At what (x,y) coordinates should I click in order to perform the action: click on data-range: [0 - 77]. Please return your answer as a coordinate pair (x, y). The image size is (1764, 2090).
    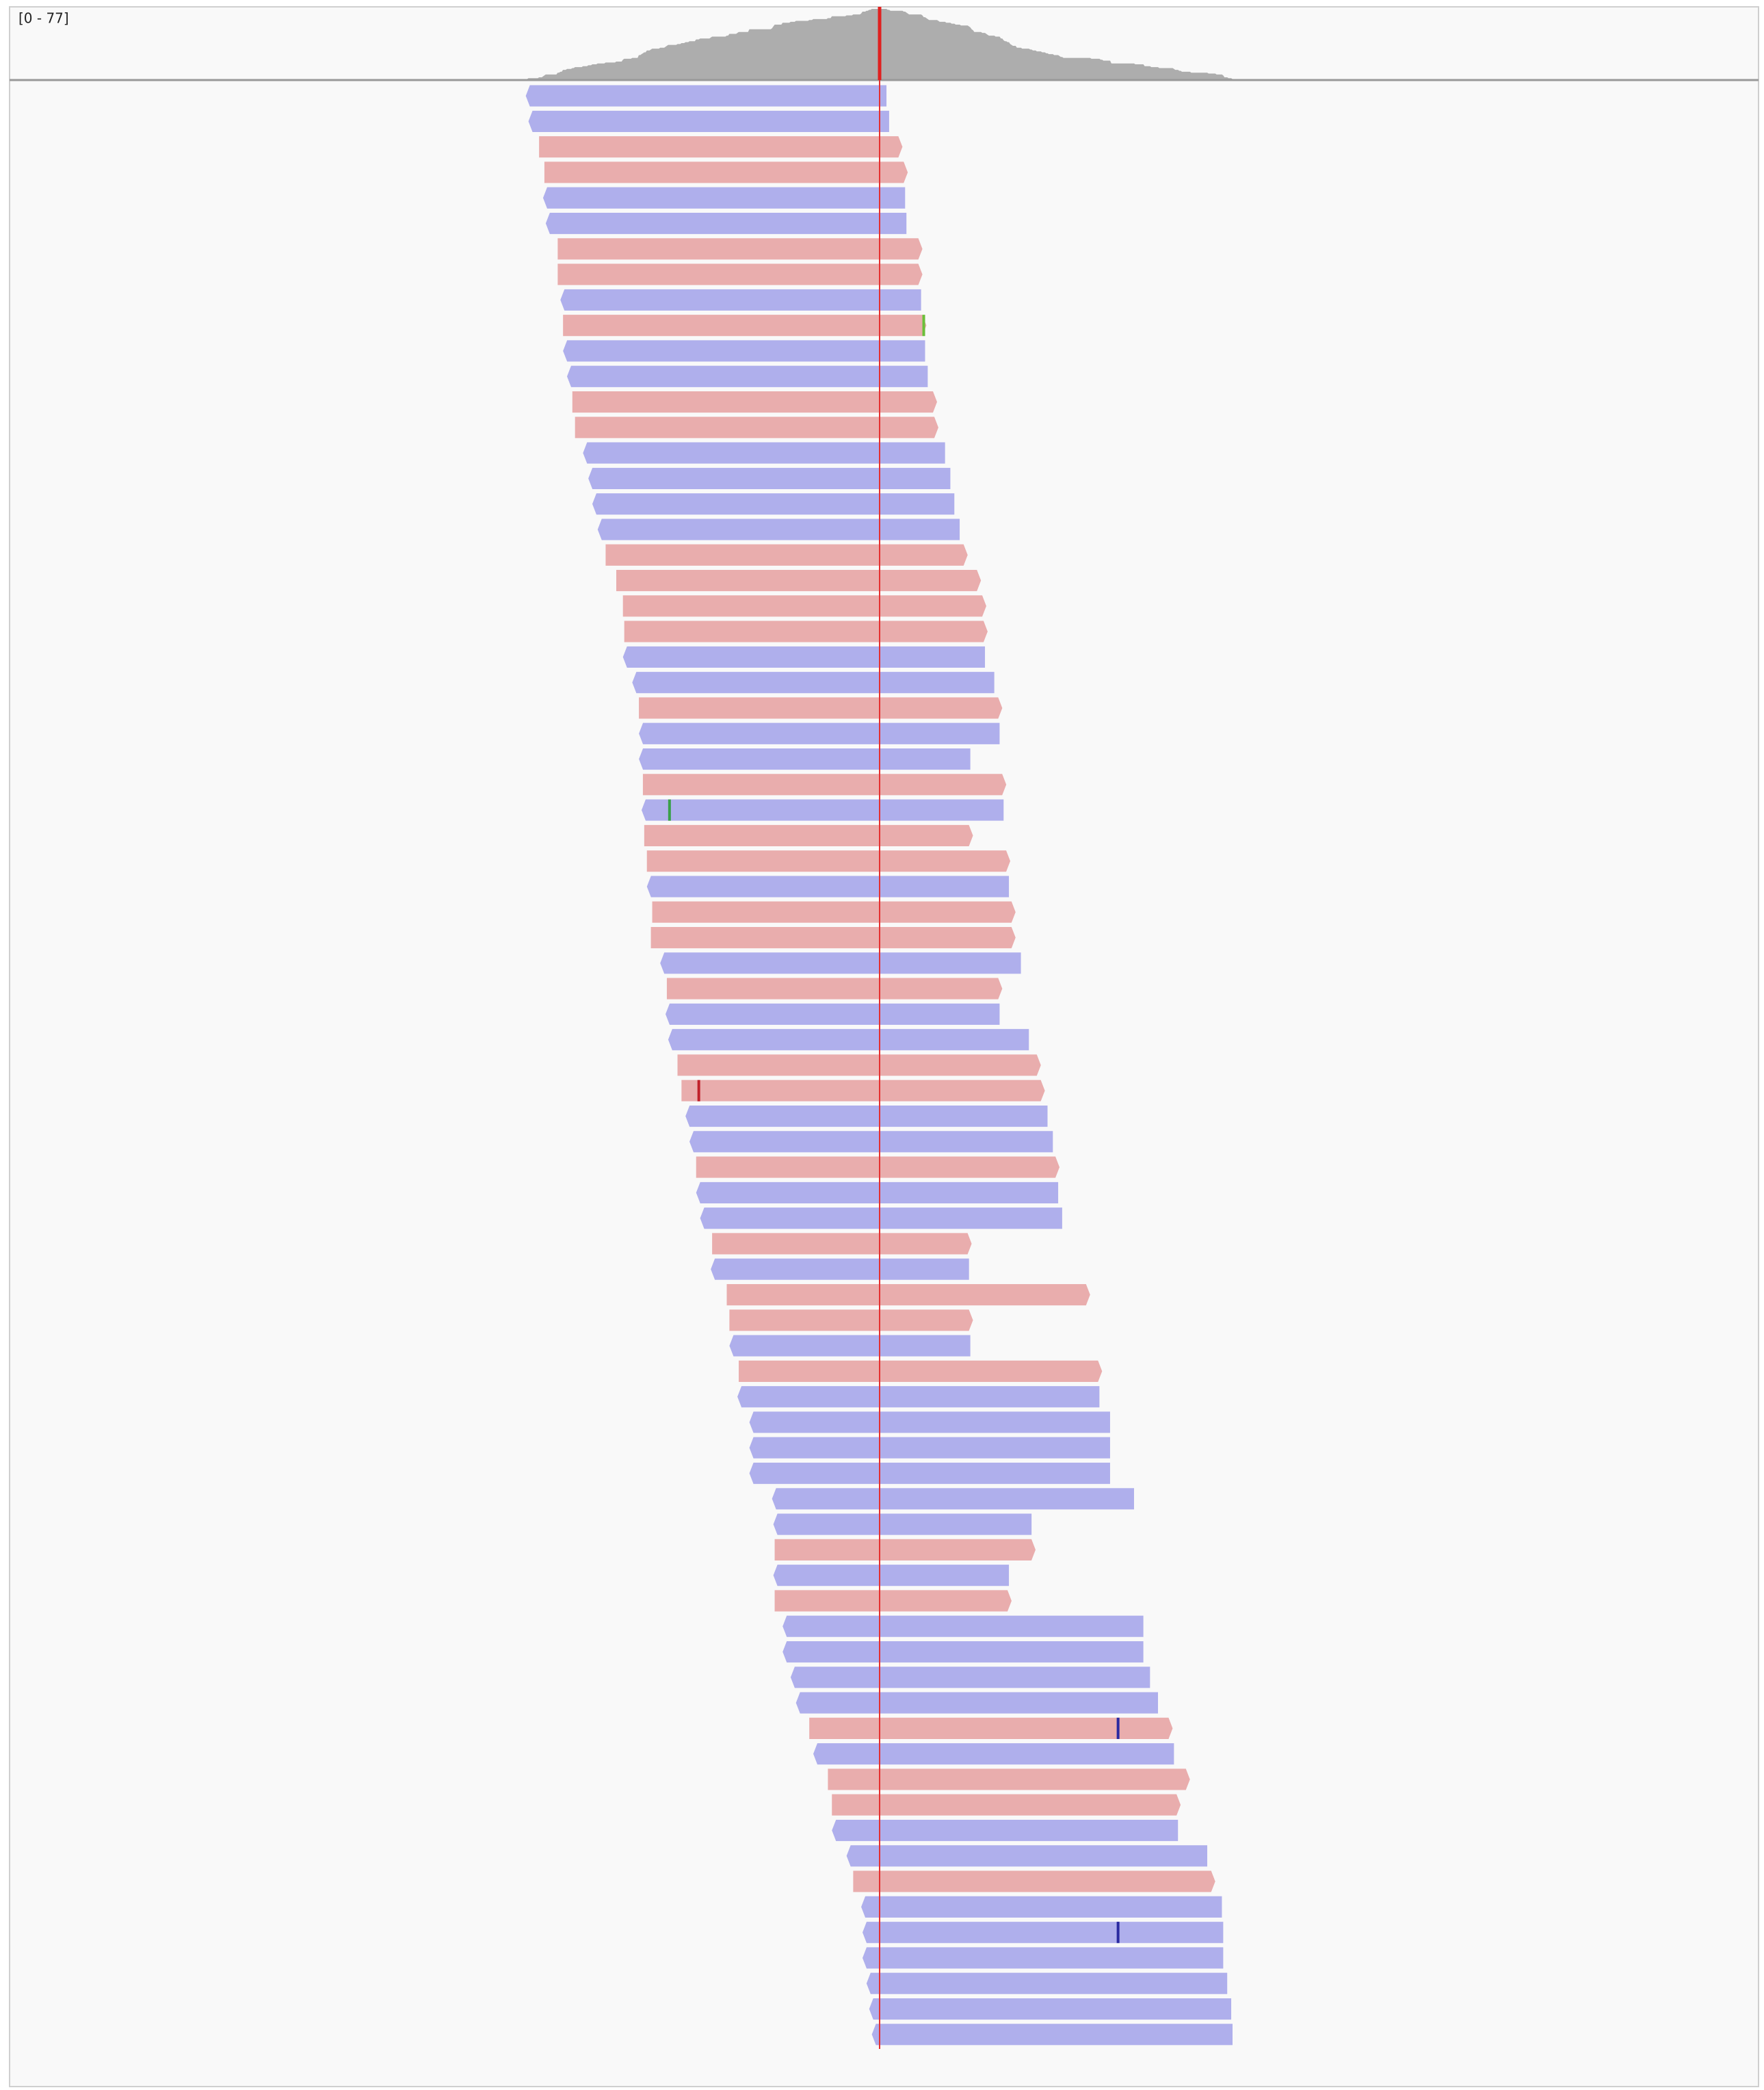
    Looking at the image, I should click on (43, 18).